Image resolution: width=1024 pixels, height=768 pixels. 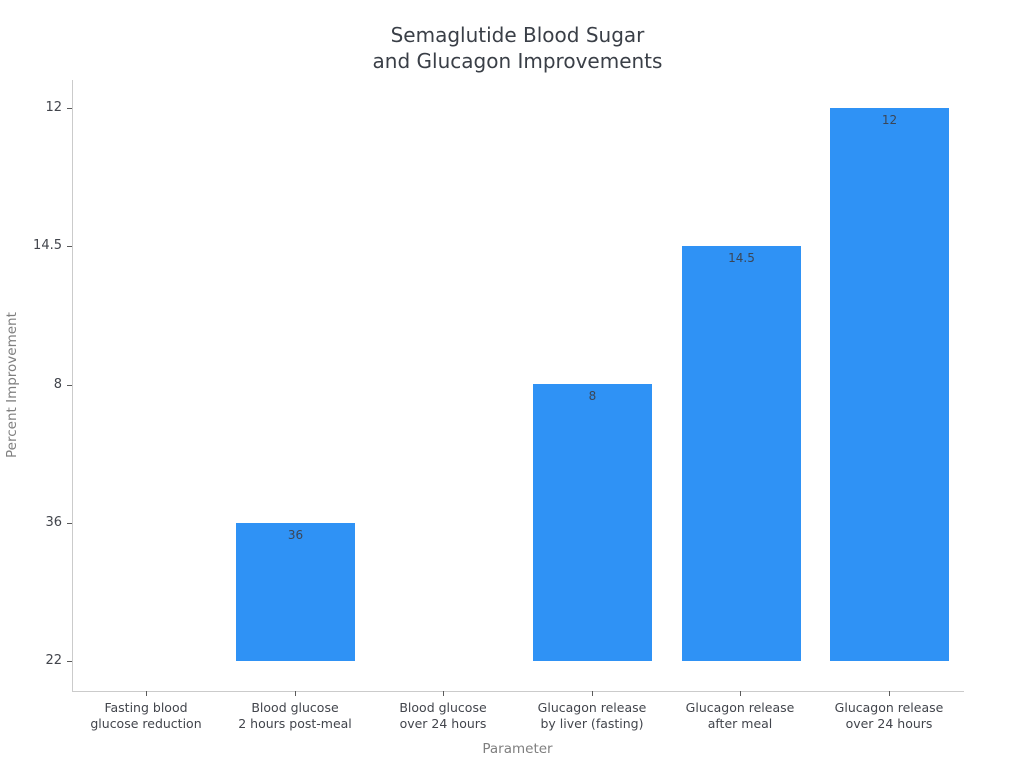 I want to click on x-tick-label-1: Fasting blood glucose reduction, so click(x=146, y=715).